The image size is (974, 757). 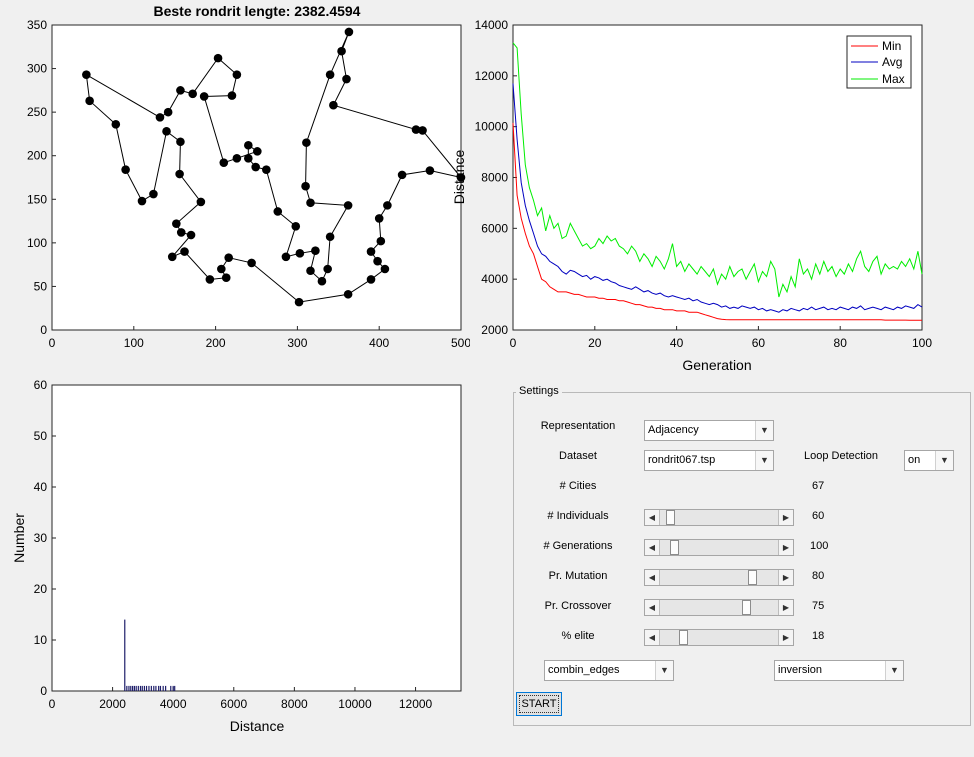 I want to click on y-tick-label: 10000, so click(x=492, y=127).